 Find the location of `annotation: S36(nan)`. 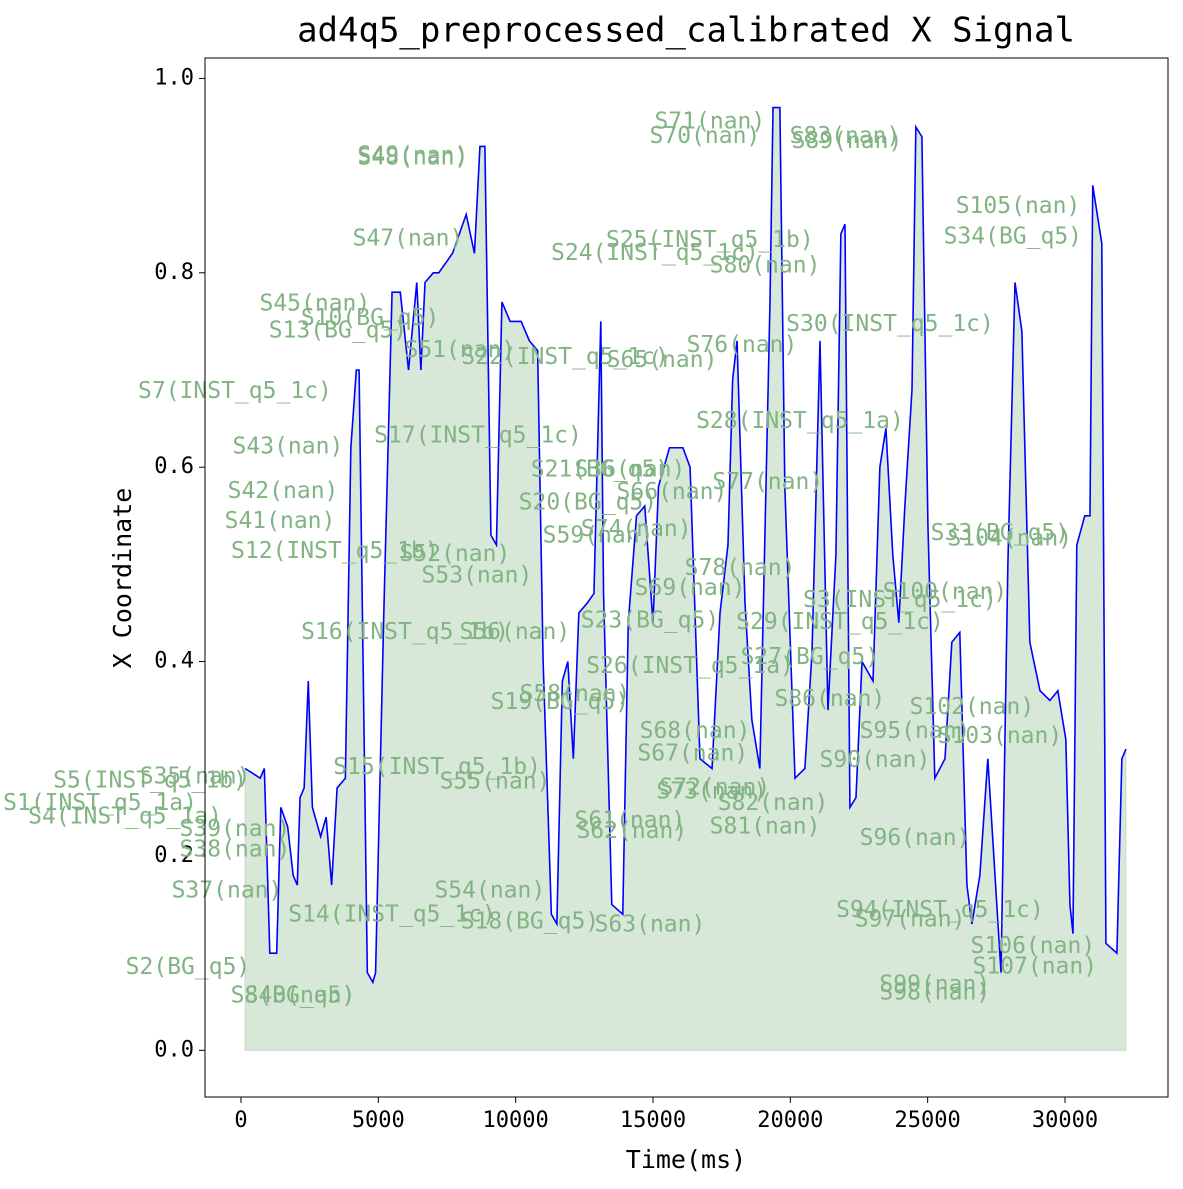

annotation: S36(nan) is located at coordinates (630, 470).